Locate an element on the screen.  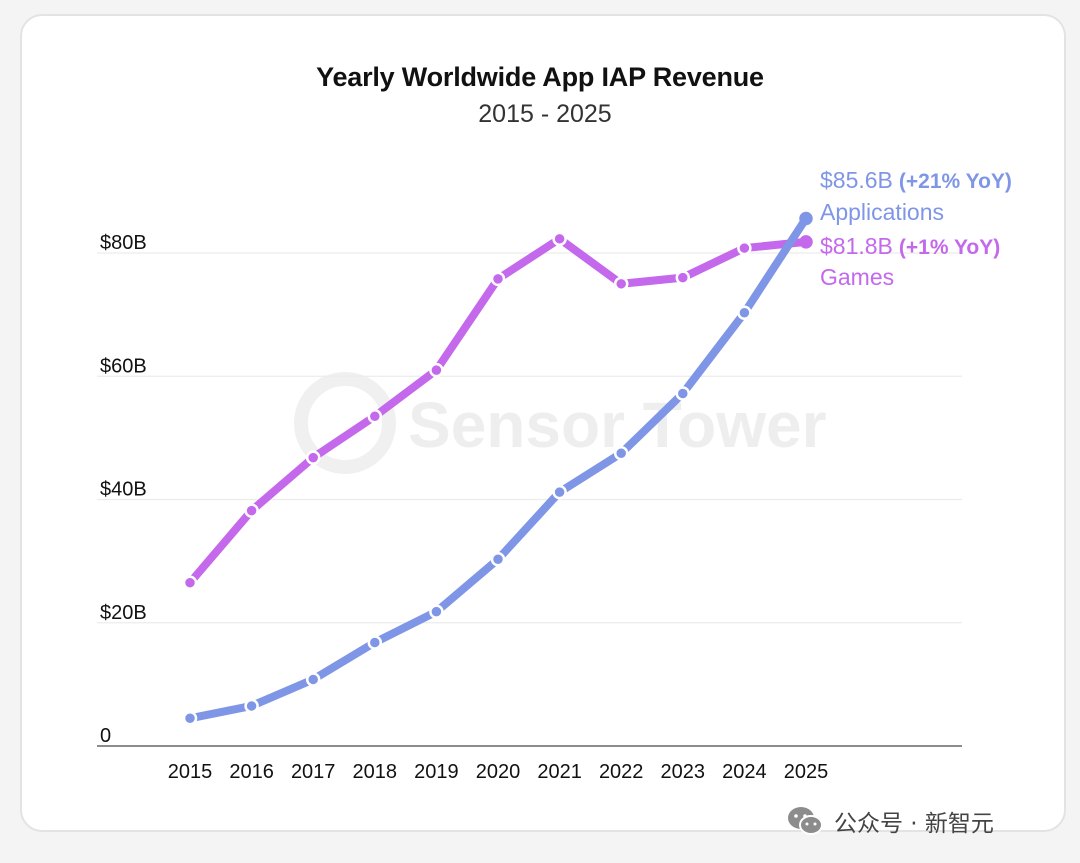
x-tick-label: 2022 is located at coordinates (621, 772).